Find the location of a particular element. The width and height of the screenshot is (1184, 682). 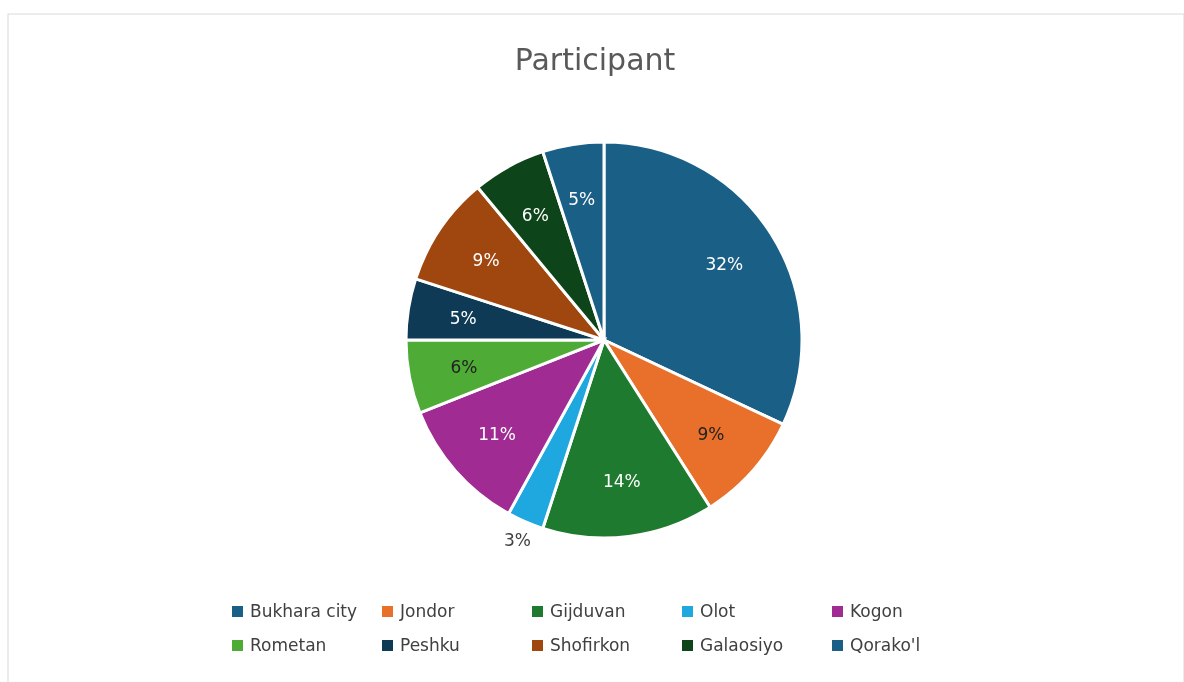

legend-label: Qorako'l is located at coordinates (885, 645).